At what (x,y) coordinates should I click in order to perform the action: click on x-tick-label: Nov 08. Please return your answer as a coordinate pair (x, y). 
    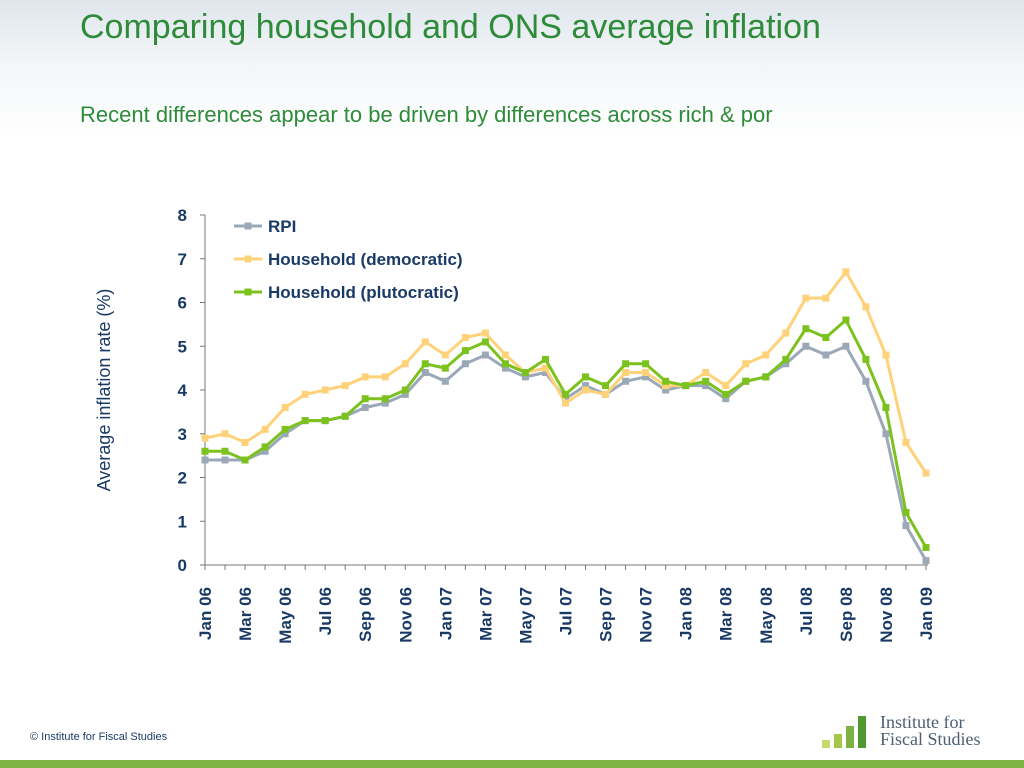
    Looking at the image, I should click on (886, 615).